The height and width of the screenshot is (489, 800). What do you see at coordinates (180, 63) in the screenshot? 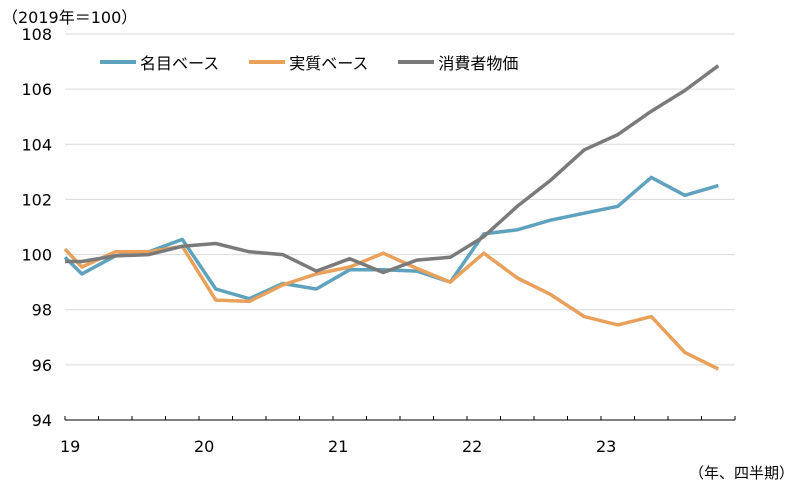
I see `legend-label-nominal: 名目ベース` at bounding box center [180, 63].